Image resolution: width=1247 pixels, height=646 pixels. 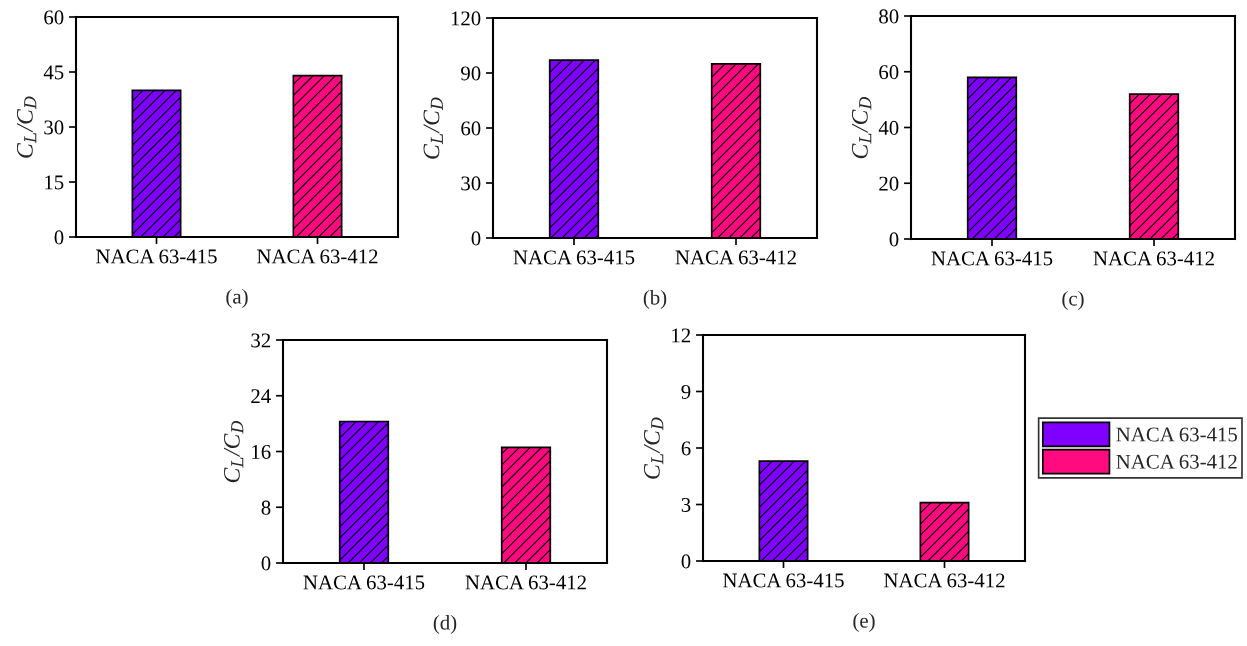 What do you see at coordinates (1177, 434) in the screenshot?
I see `legend-label: NACA 63-415` at bounding box center [1177, 434].